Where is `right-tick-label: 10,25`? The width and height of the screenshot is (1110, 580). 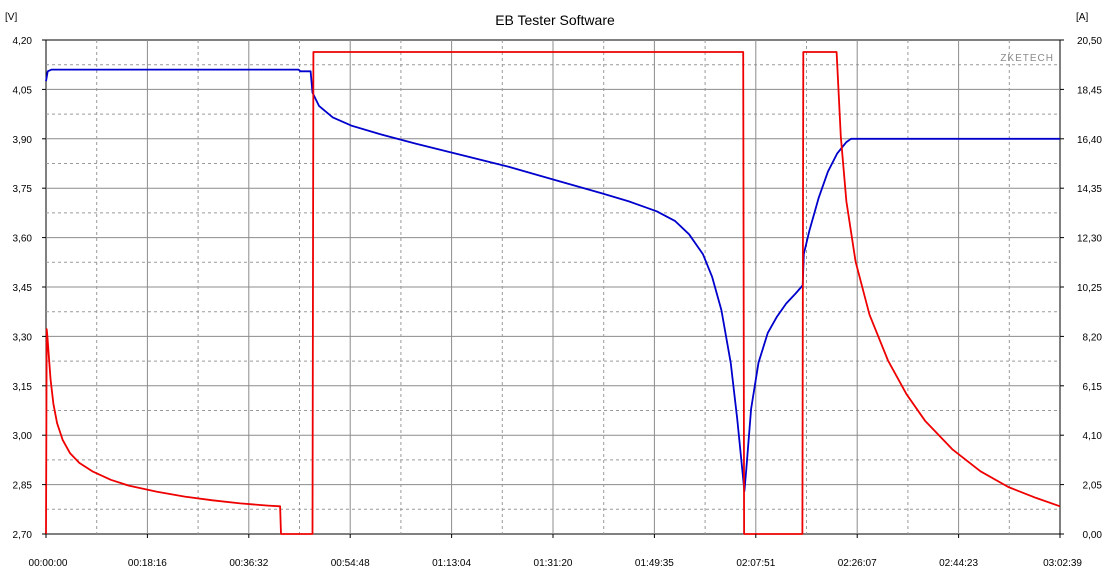 right-tick-label: 10,25 is located at coordinates (1089, 288).